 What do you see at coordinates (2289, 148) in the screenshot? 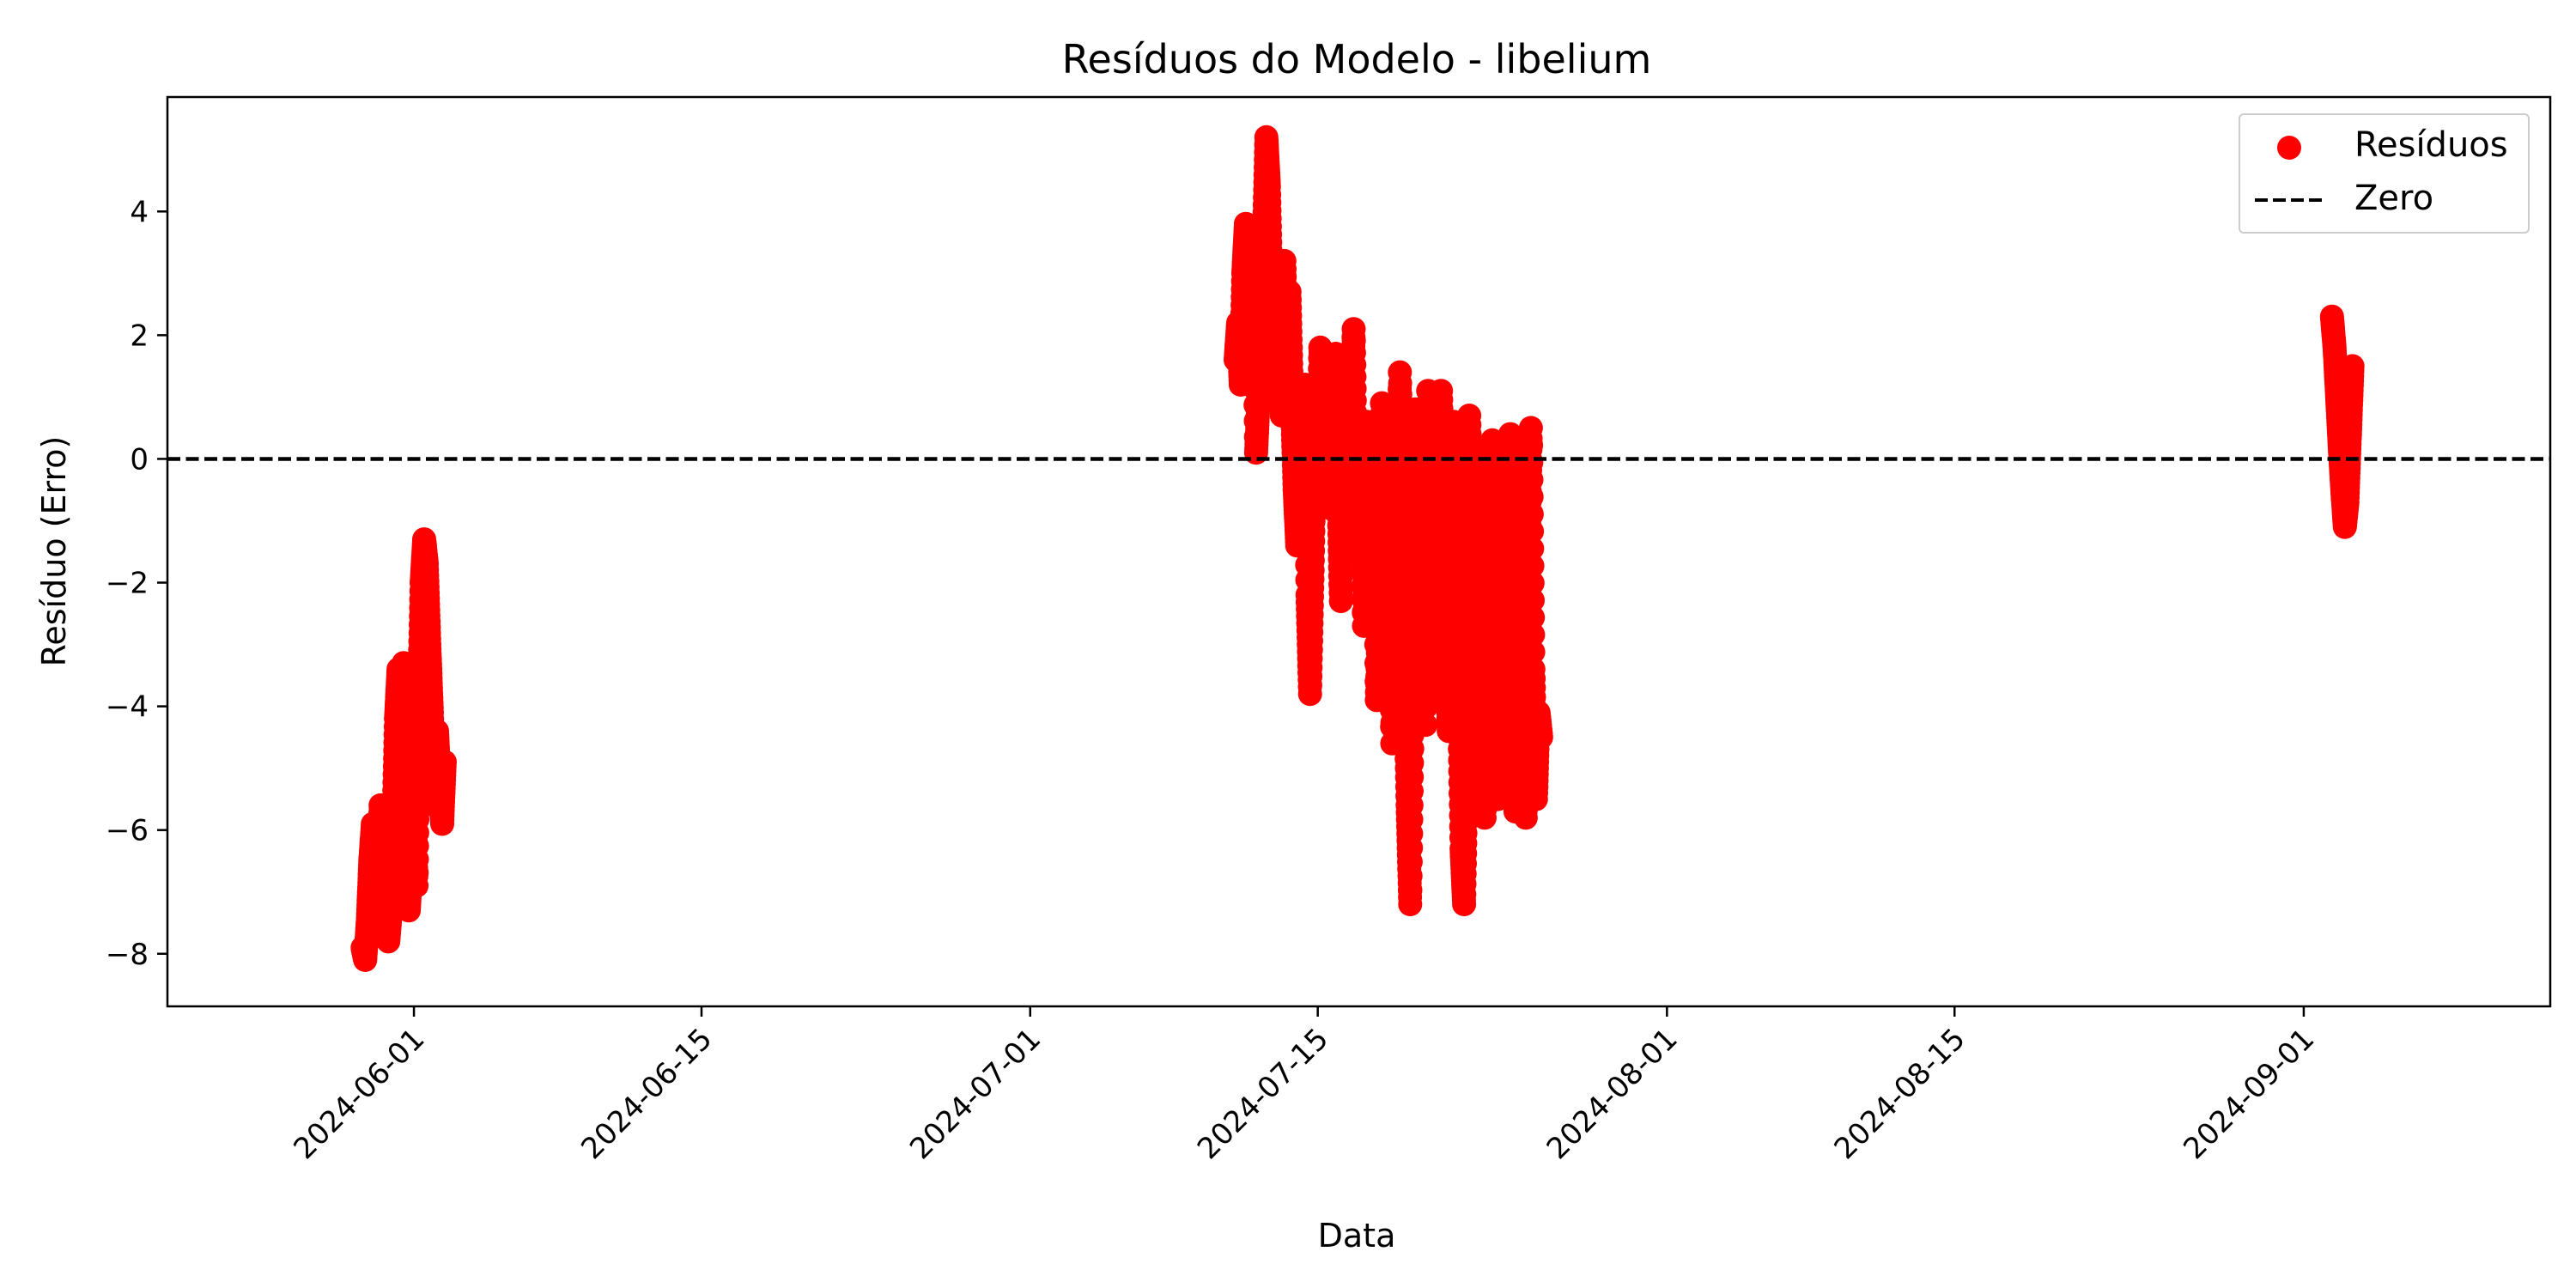
I see `legend-marker-residuos` at bounding box center [2289, 148].